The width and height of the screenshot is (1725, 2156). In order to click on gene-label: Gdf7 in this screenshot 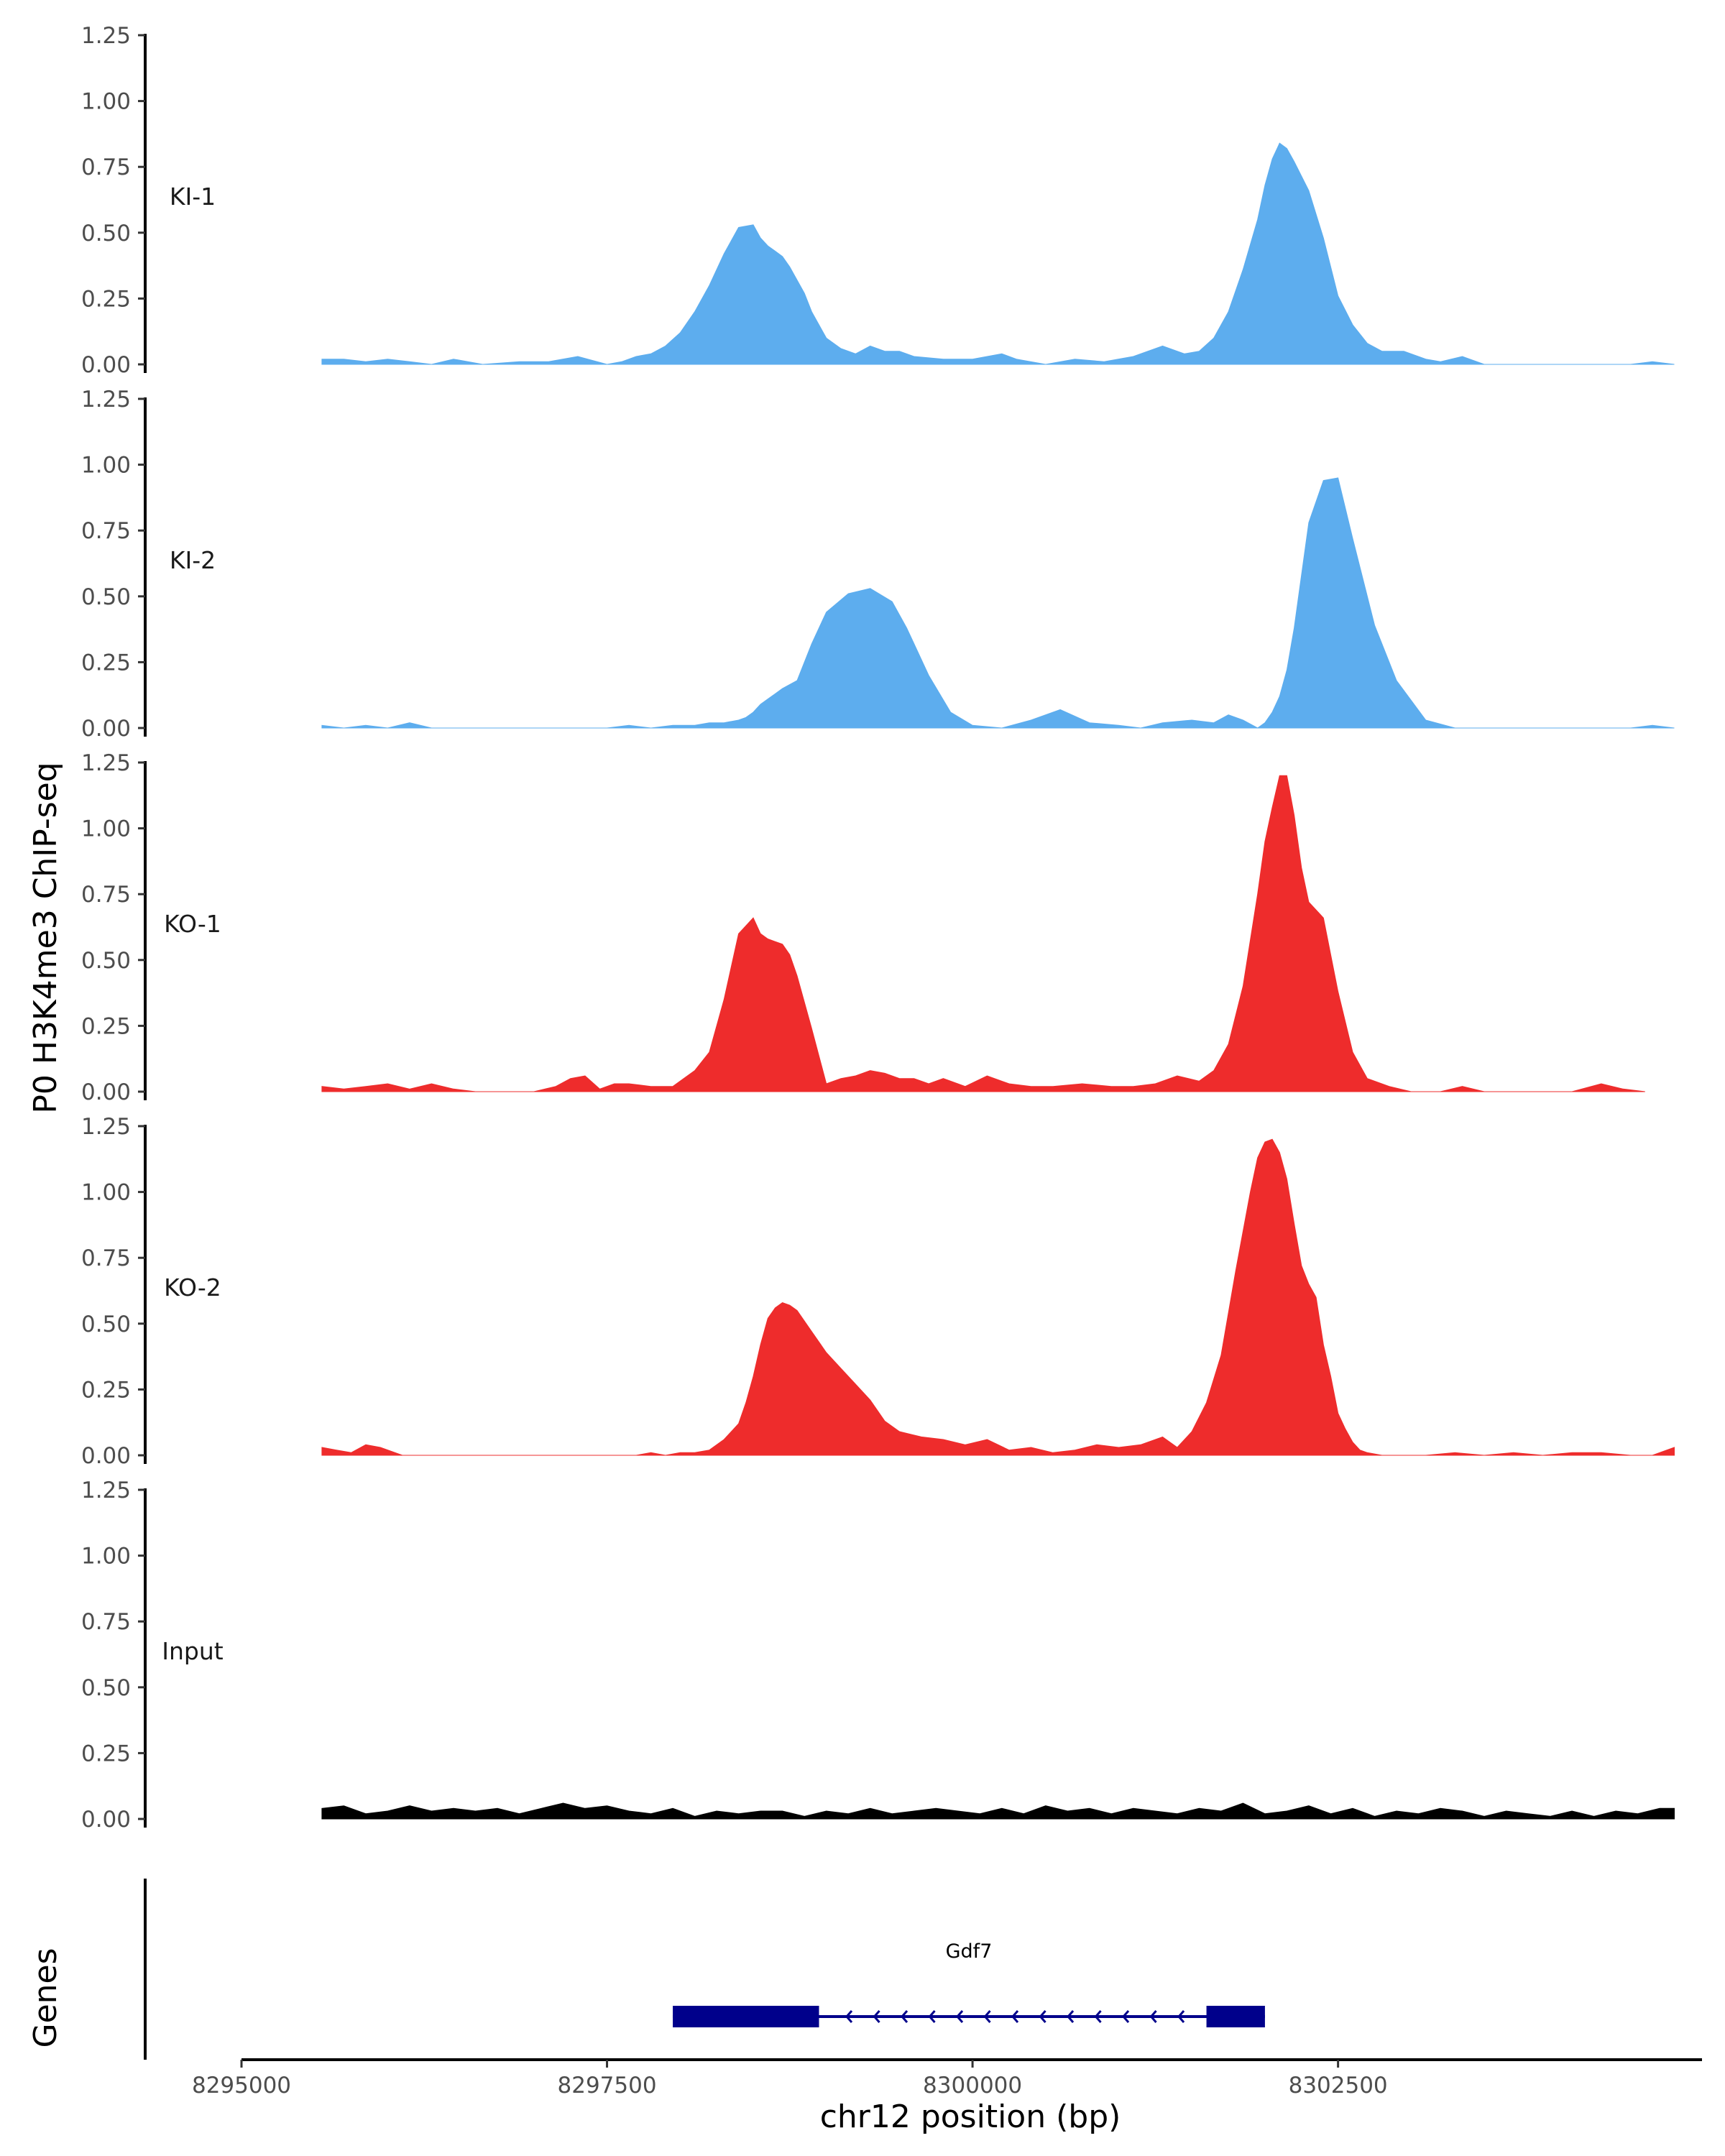, I will do `click(969, 1951)`.